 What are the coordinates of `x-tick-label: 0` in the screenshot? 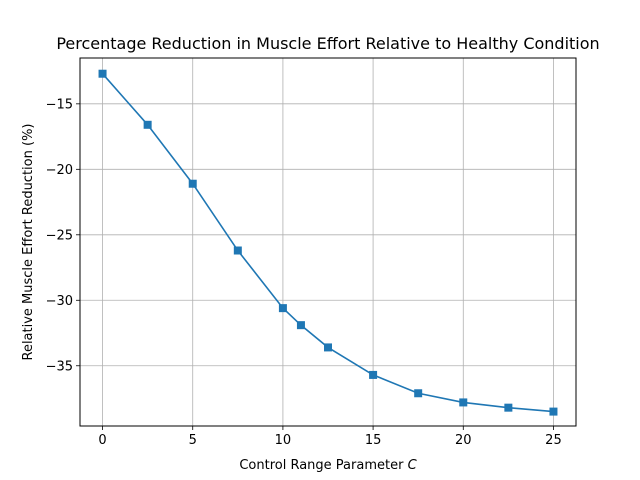 It's located at (102, 440).